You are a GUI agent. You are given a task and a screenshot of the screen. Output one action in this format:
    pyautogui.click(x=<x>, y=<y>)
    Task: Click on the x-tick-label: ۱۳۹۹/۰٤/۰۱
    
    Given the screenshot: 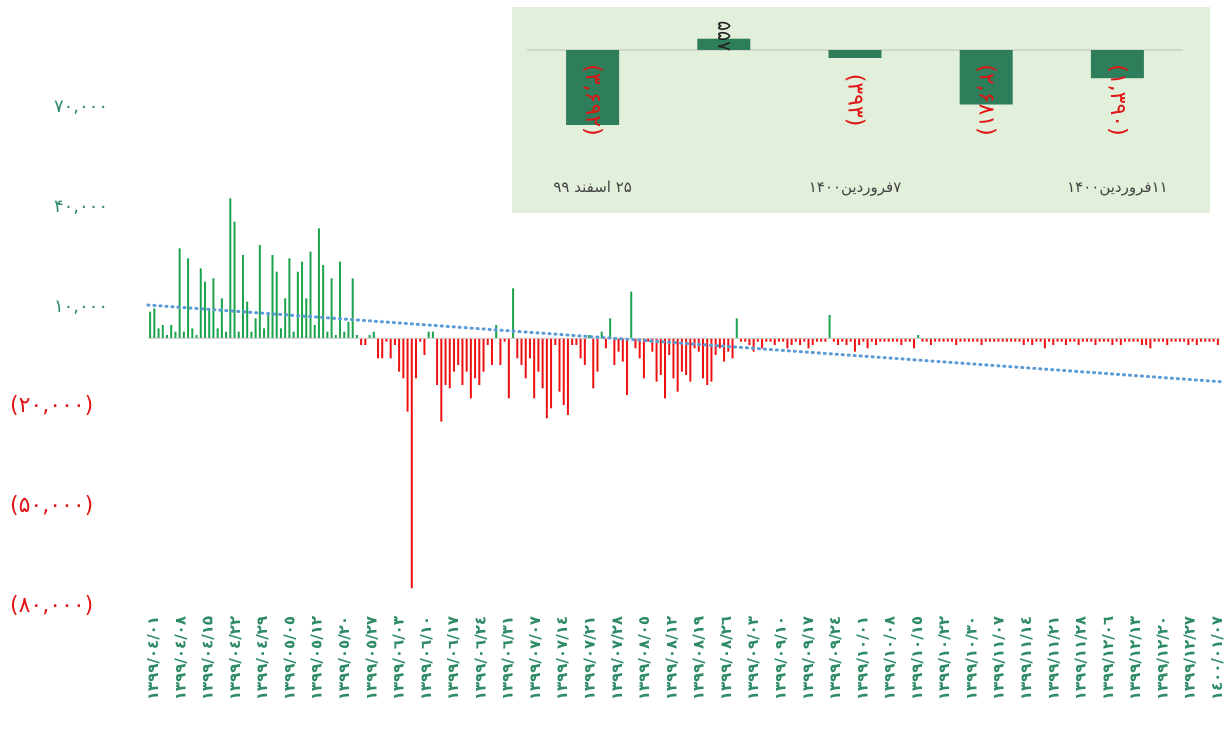 What is the action you would take?
    pyautogui.click(x=153, y=658)
    